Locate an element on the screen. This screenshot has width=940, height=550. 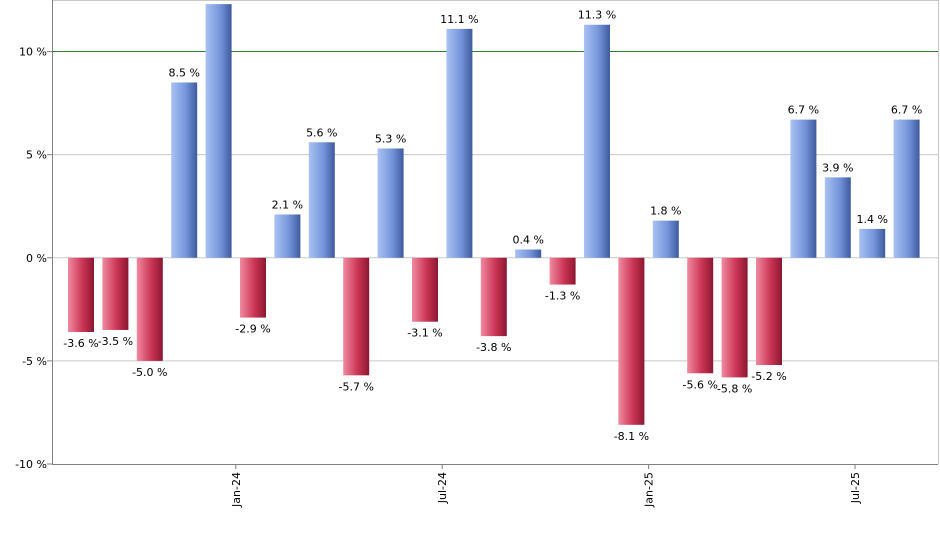
data-label: -3.1 % is located at coordinates (424, 333).